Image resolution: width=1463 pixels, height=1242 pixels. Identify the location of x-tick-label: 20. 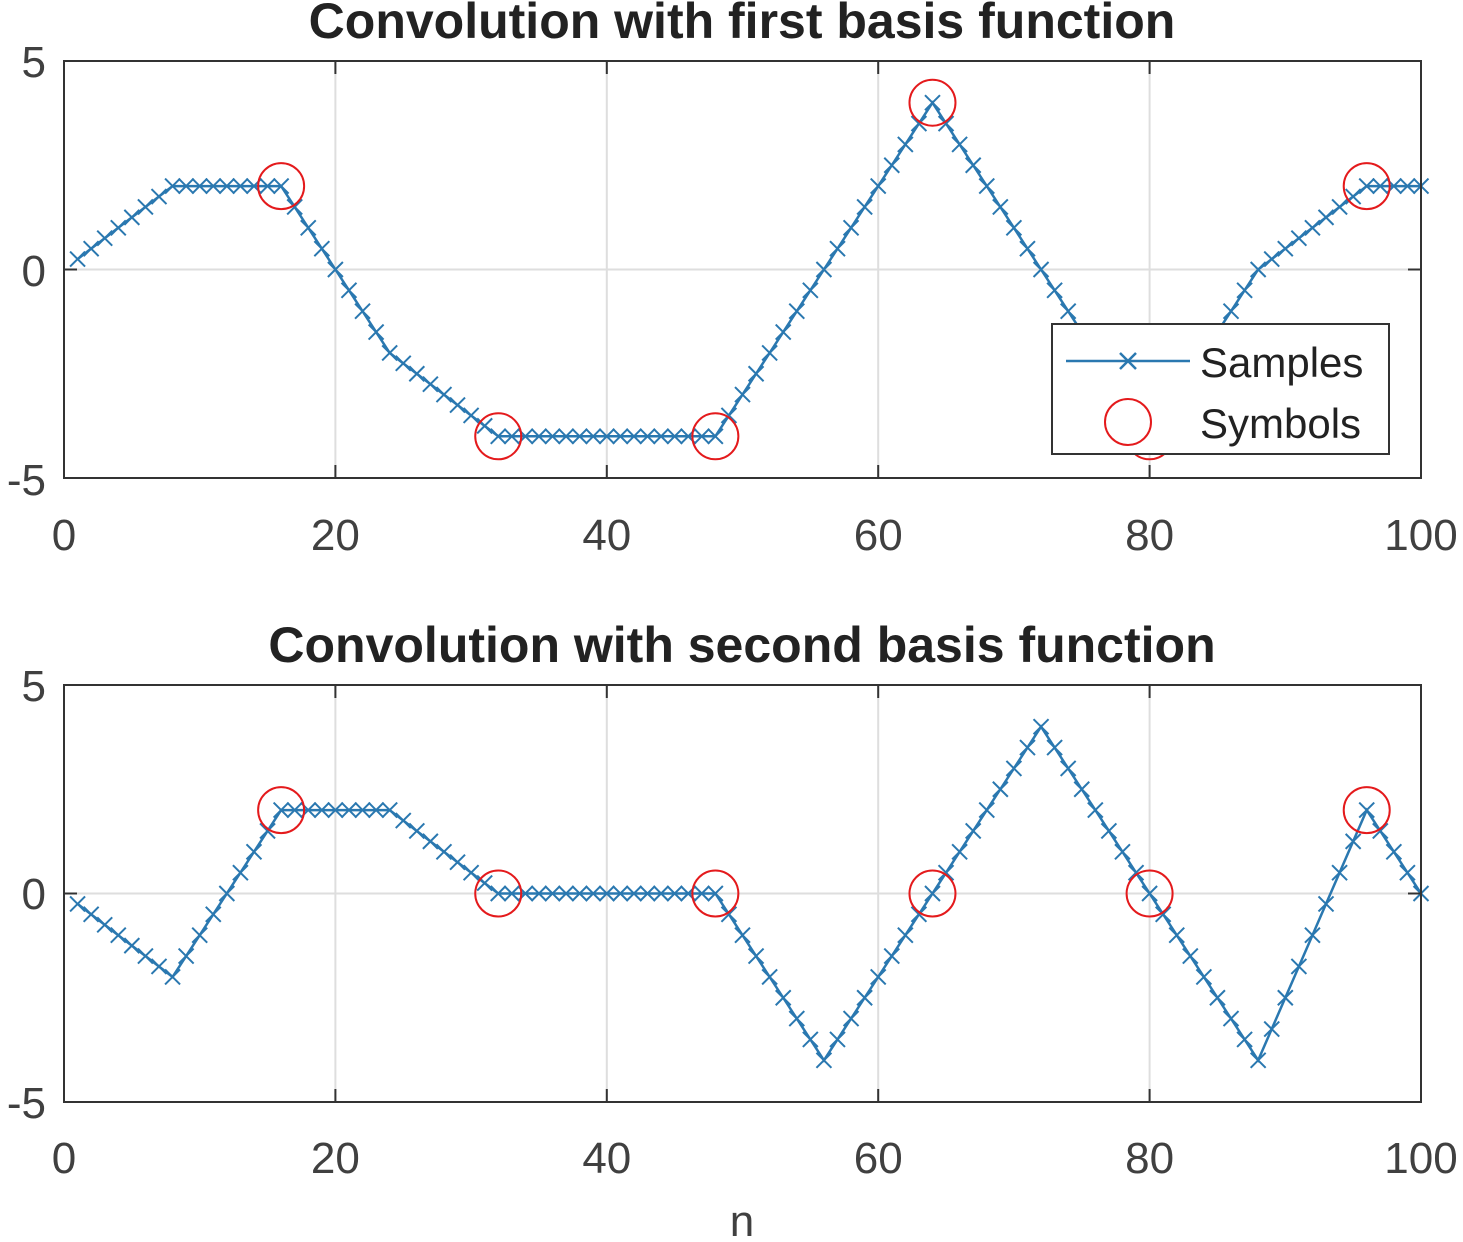
(335, 1158).